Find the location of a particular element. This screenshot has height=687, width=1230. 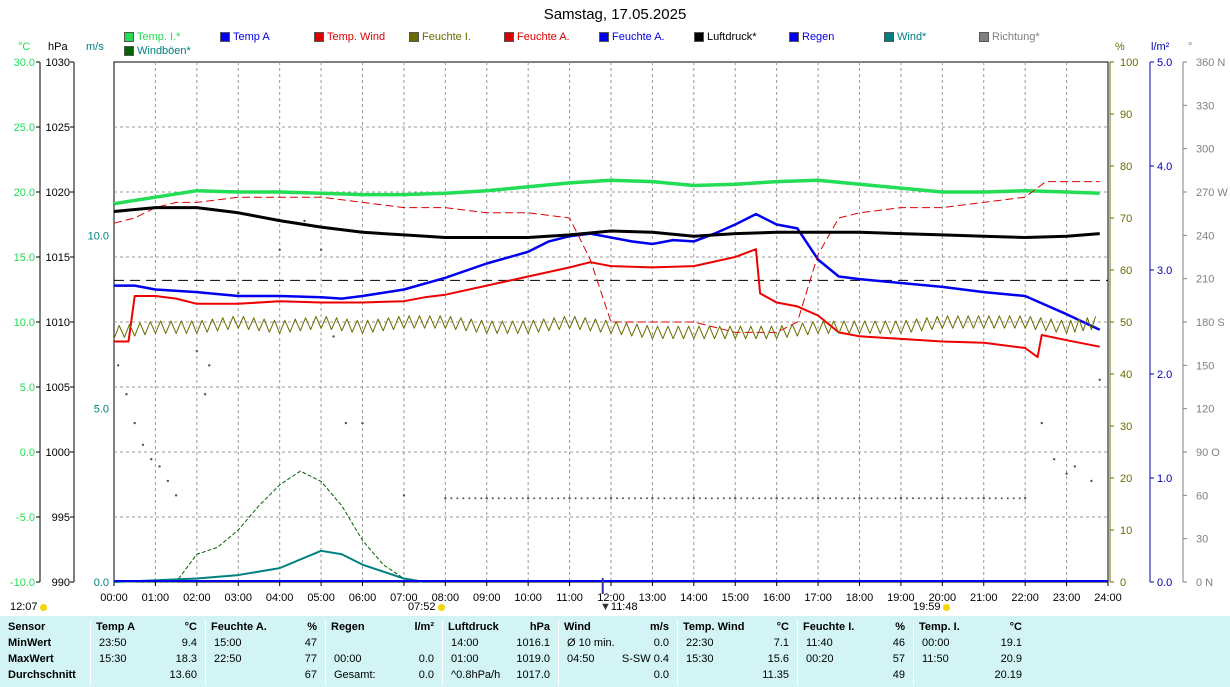

stats-cell-min: 22:30 7.1 is located at coordinates (738, 643).